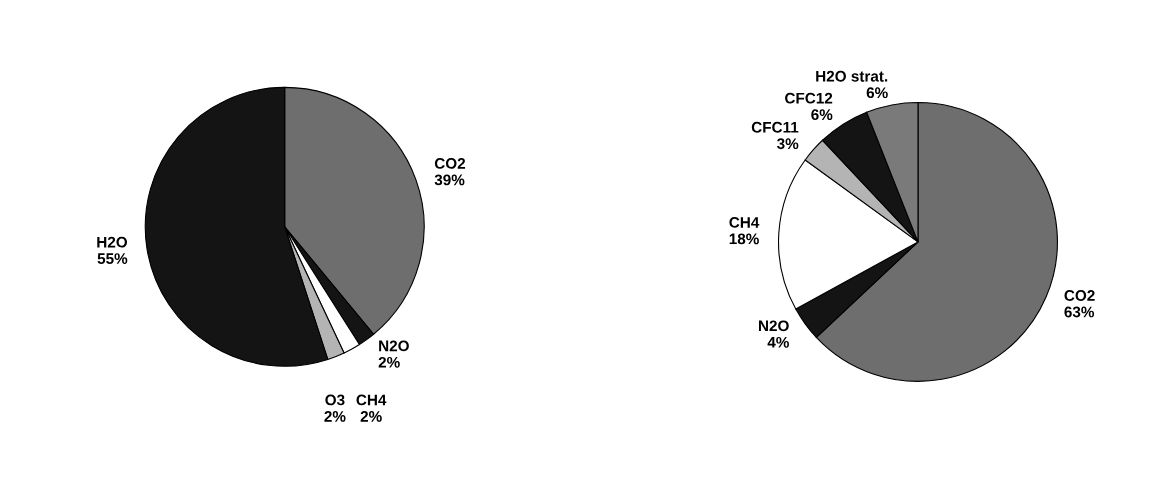 Image resolution: width=1162 pixels, height=504 pixels. I want to click on slice-label: O3, so click(335, 400).